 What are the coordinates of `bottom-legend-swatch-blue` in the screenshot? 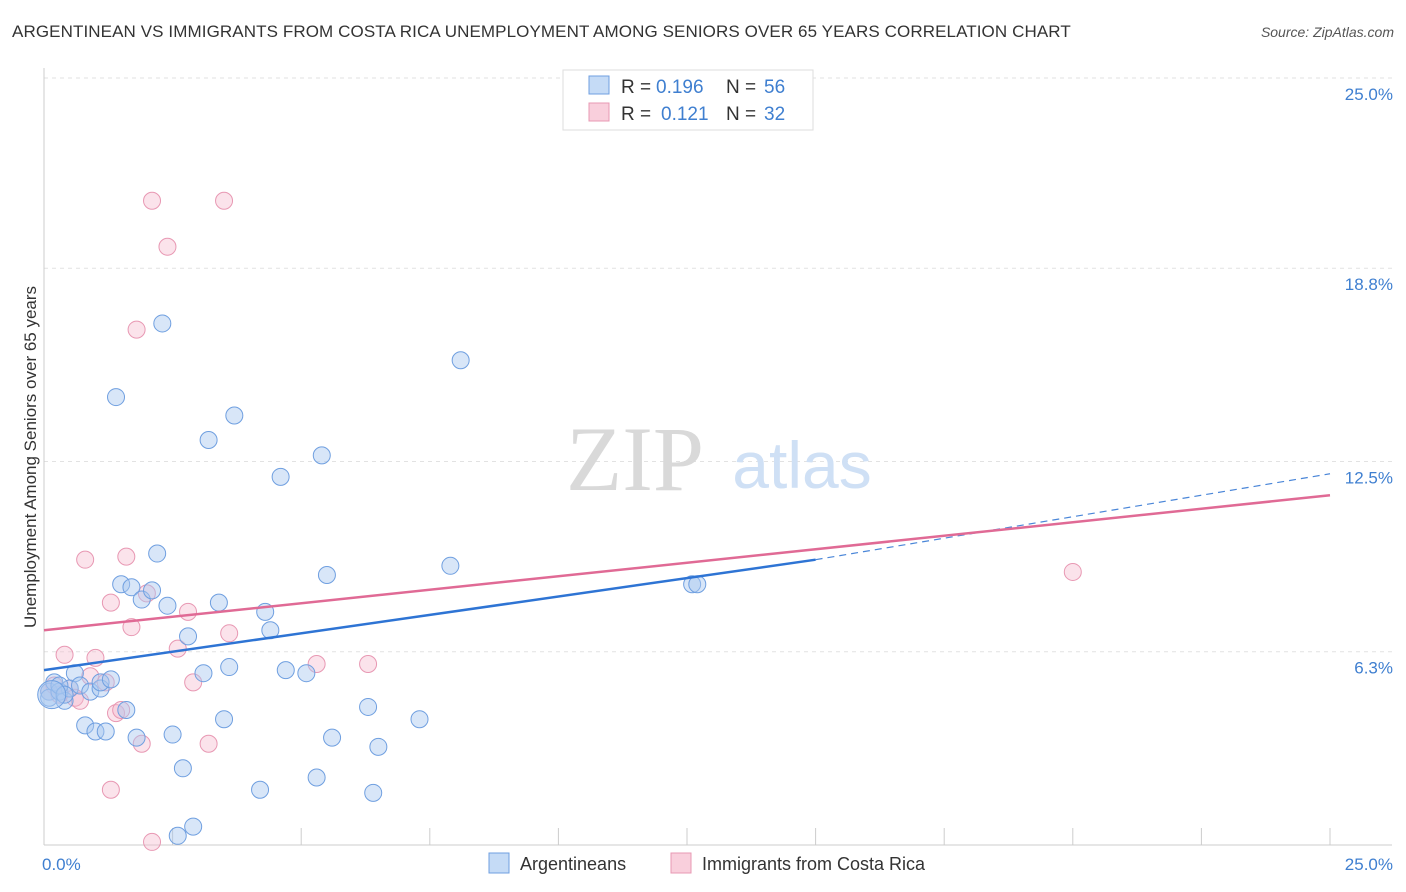 It's located at (499, 863).